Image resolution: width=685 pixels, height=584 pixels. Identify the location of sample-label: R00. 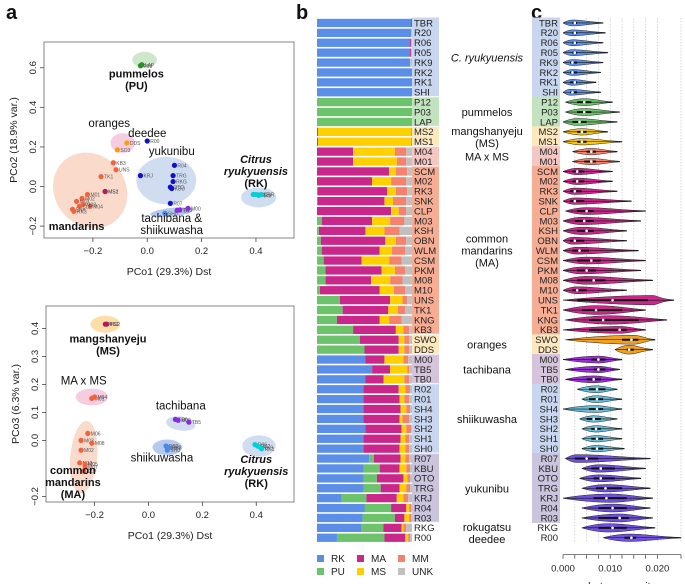
(422, 538).